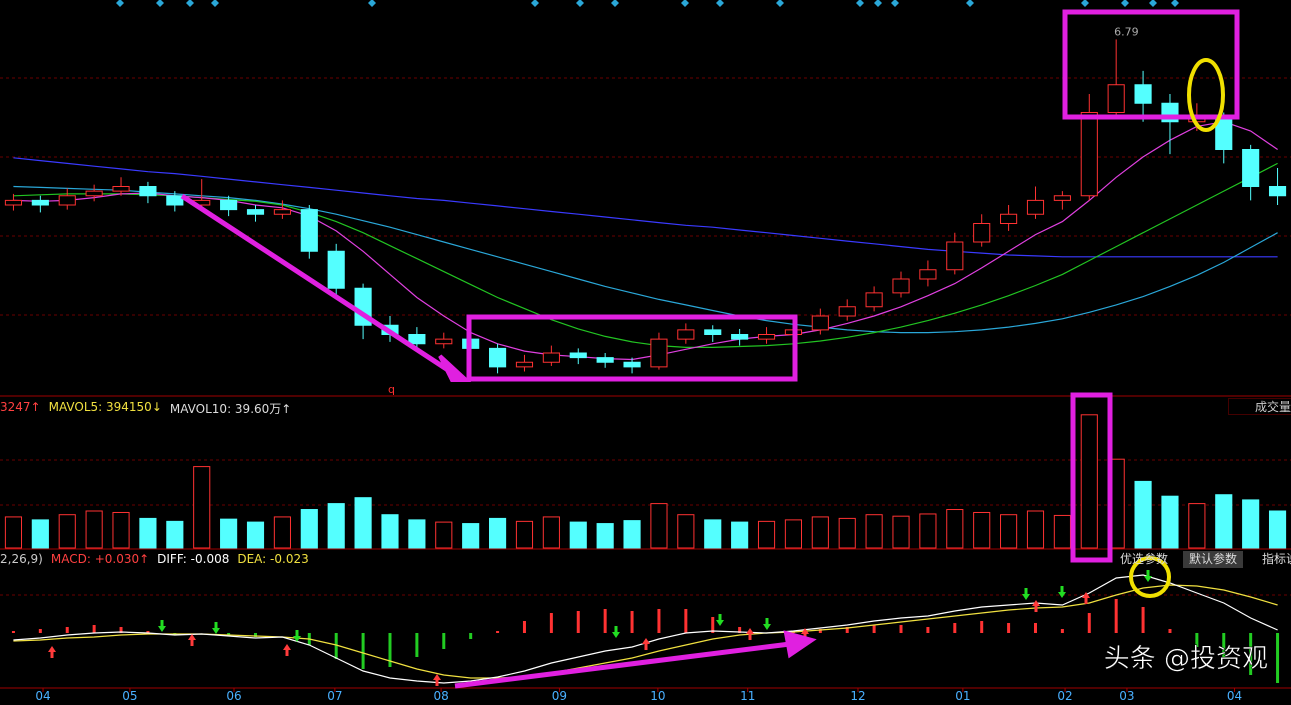  What do you see at coordinates (645, 207) in the screenshot?
I see `moving-average` at bounding box center [645, 207].